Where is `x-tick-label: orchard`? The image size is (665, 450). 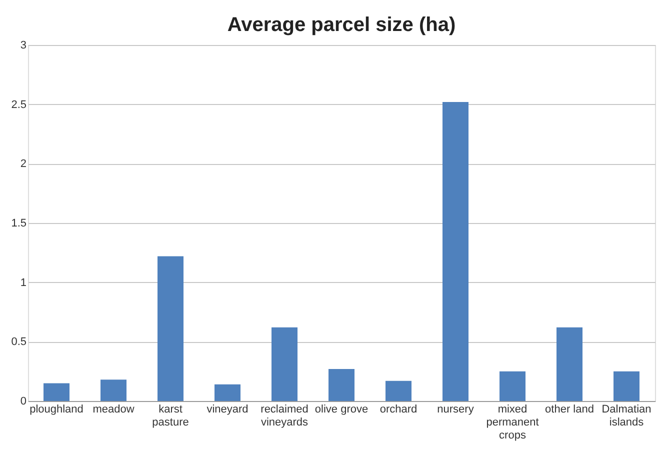
x-tick-label: orchard is located at coordinates (399, 410).